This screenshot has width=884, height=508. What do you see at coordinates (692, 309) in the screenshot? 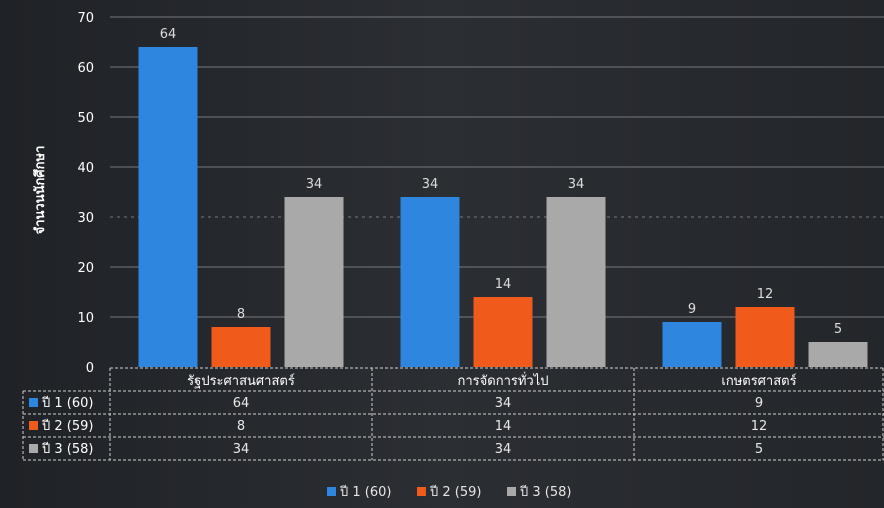
I see `data-label-1-3: 9` at bounding box center [692, 309].